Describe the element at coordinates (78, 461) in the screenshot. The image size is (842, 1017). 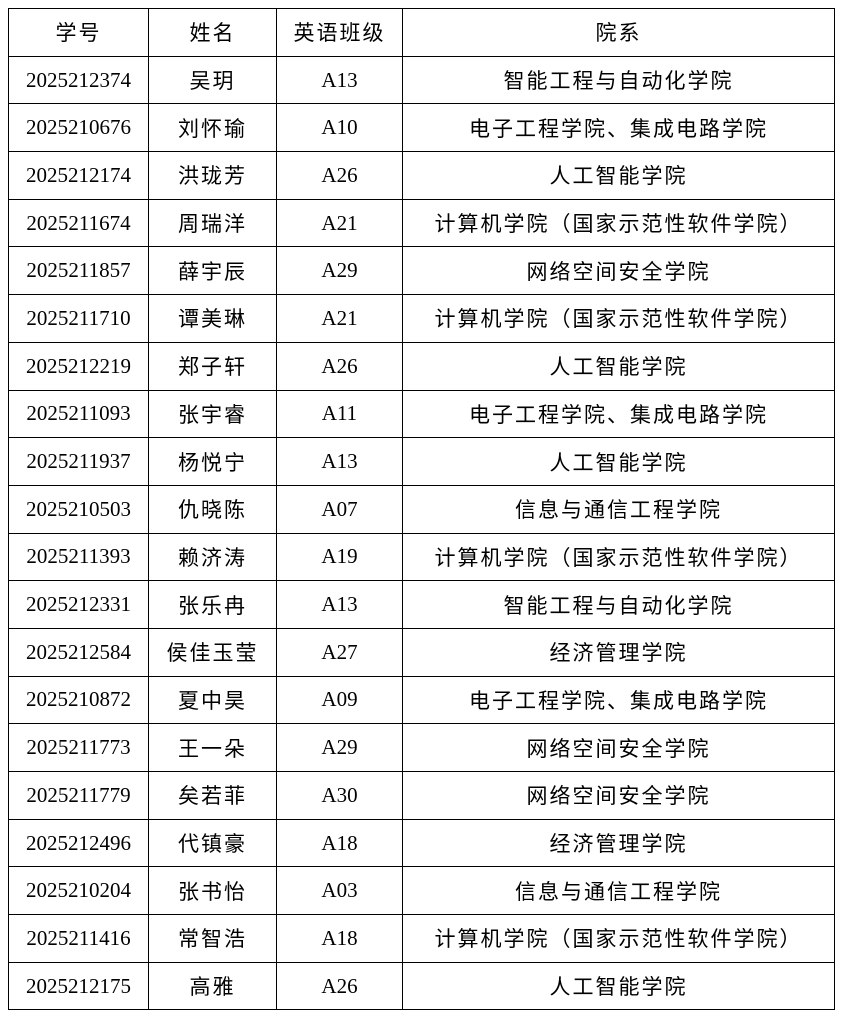
I see `student-id: 2025211937` at that location.